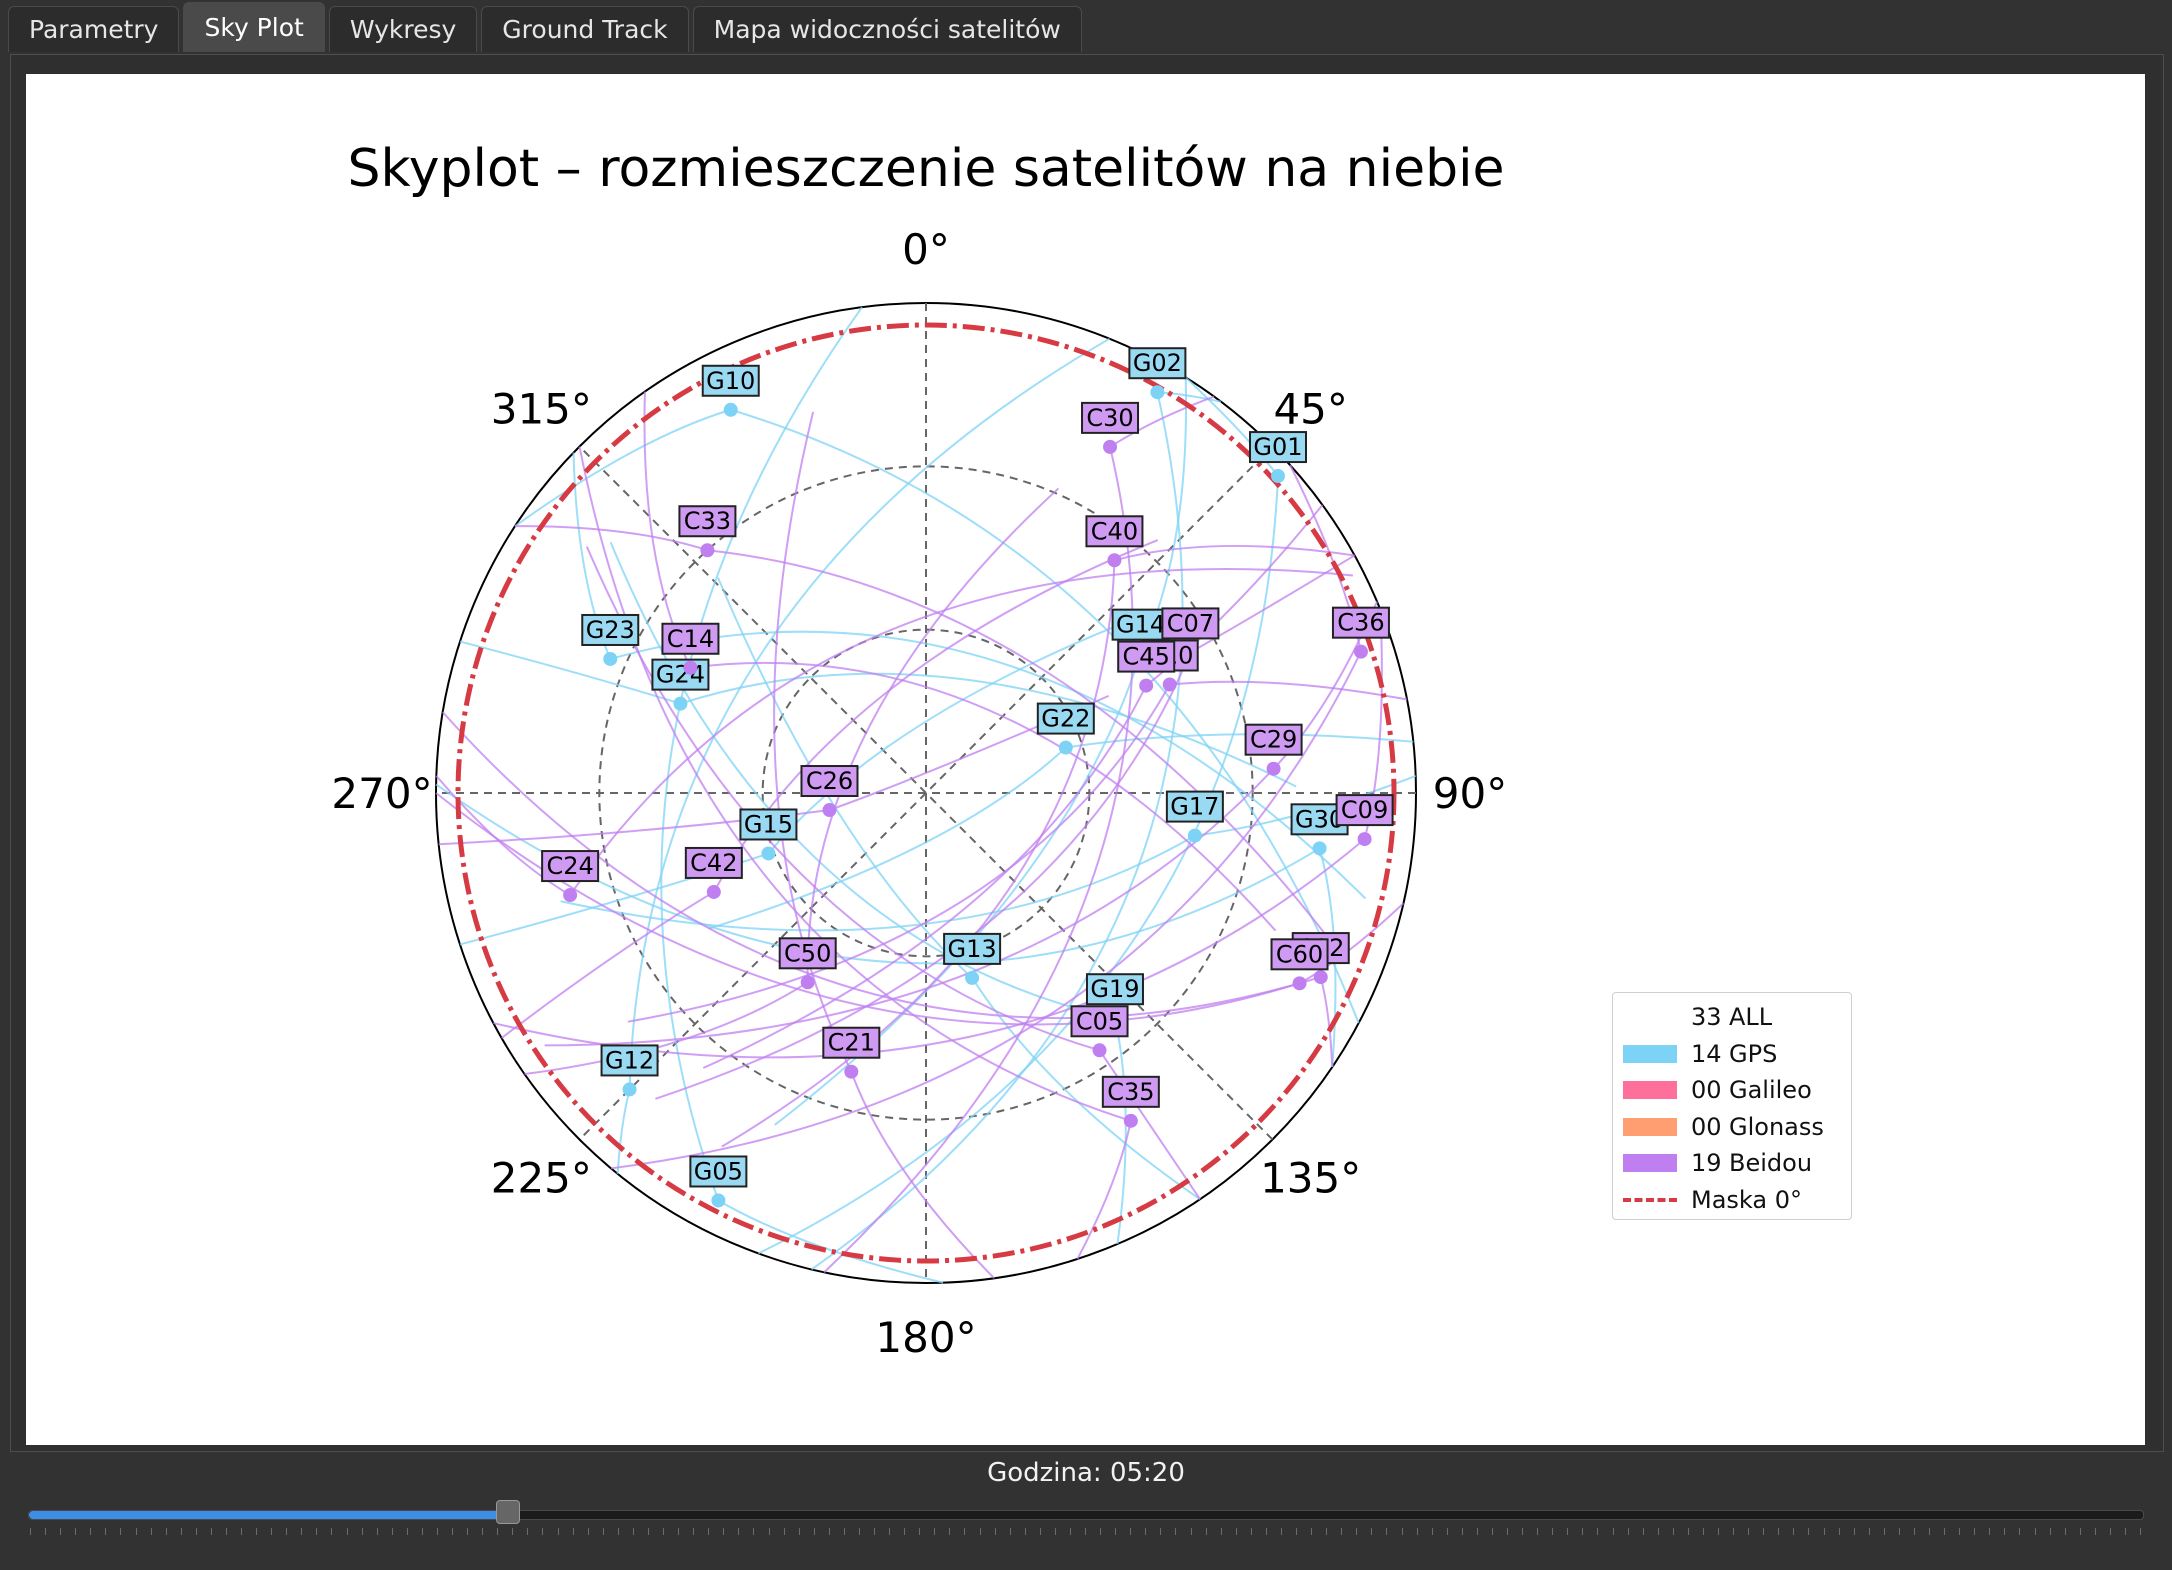 This screenshot has width=2172, height=1570. What do you see at coordinates (972, 949) in the screenshot?
I see `satellite-label: G13` at bounding box center [972, 949].